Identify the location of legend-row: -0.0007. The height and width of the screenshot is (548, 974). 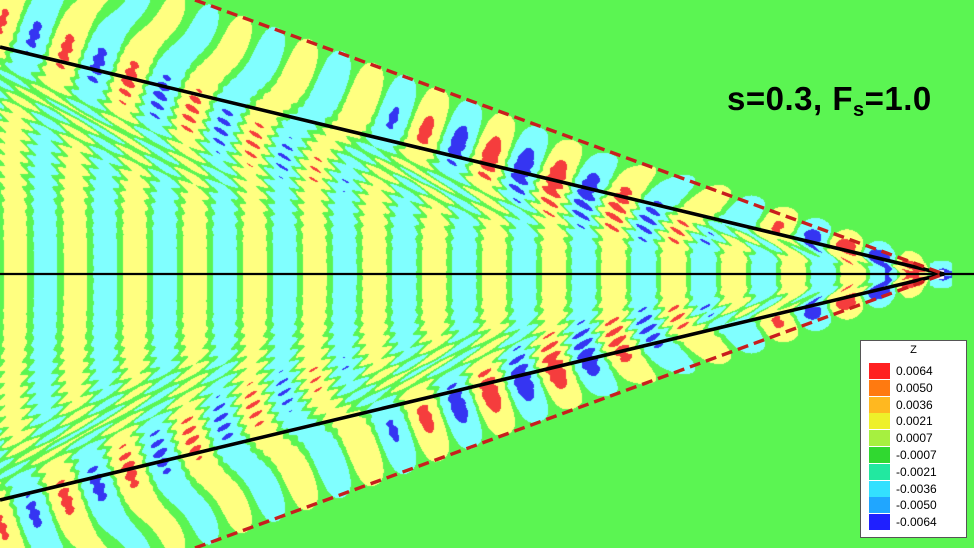
(903, 455).